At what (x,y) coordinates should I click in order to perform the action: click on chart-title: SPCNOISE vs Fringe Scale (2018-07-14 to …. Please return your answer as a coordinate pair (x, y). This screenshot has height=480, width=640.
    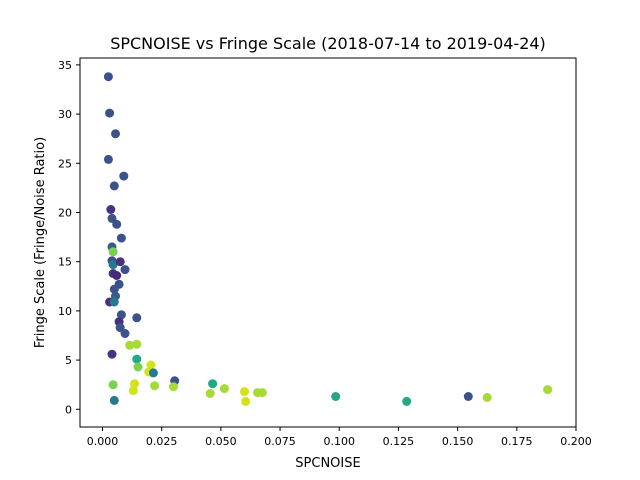
    Looking at the image, I should click on (328, 43).